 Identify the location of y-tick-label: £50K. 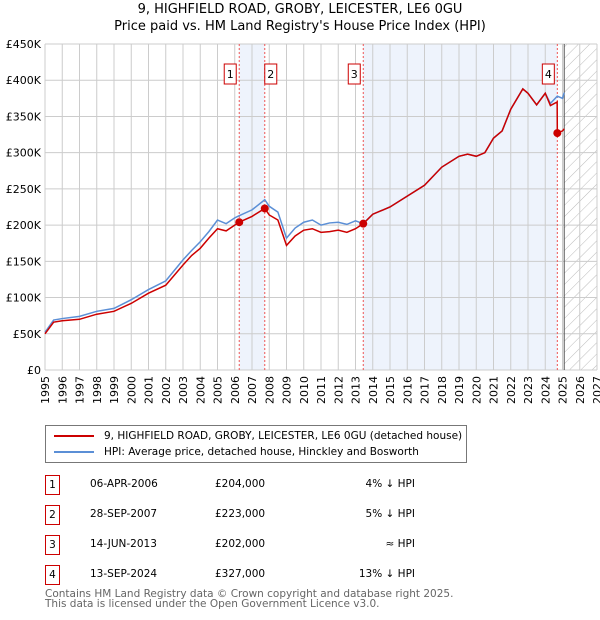
(27, 334).